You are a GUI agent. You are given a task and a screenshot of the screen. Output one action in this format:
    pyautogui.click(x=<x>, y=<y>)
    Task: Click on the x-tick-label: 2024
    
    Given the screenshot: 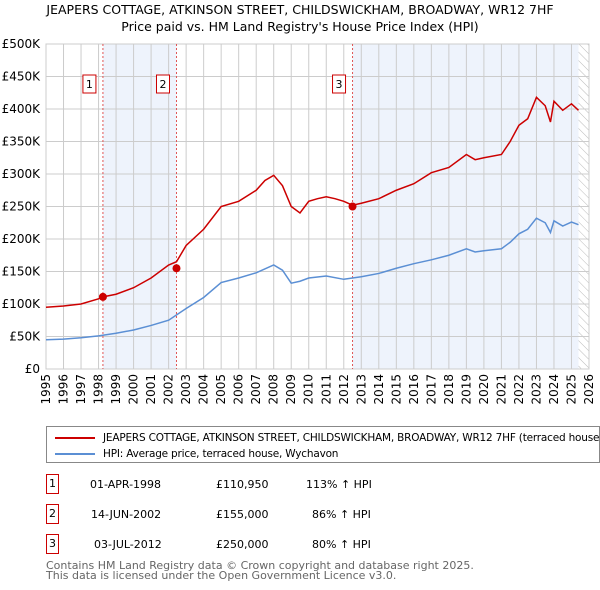 What is the action you would take?
    pyautogui.click(x=554, y=389)
    